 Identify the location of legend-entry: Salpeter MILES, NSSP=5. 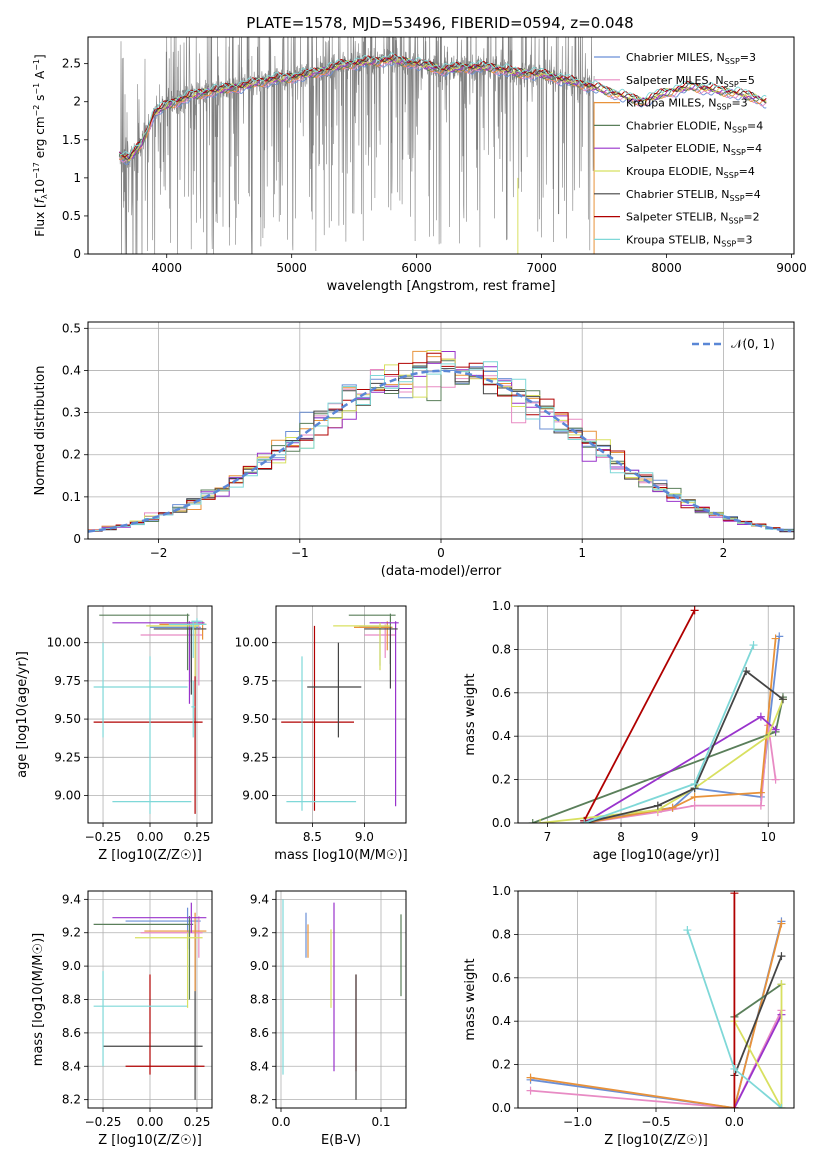
(690, 81).